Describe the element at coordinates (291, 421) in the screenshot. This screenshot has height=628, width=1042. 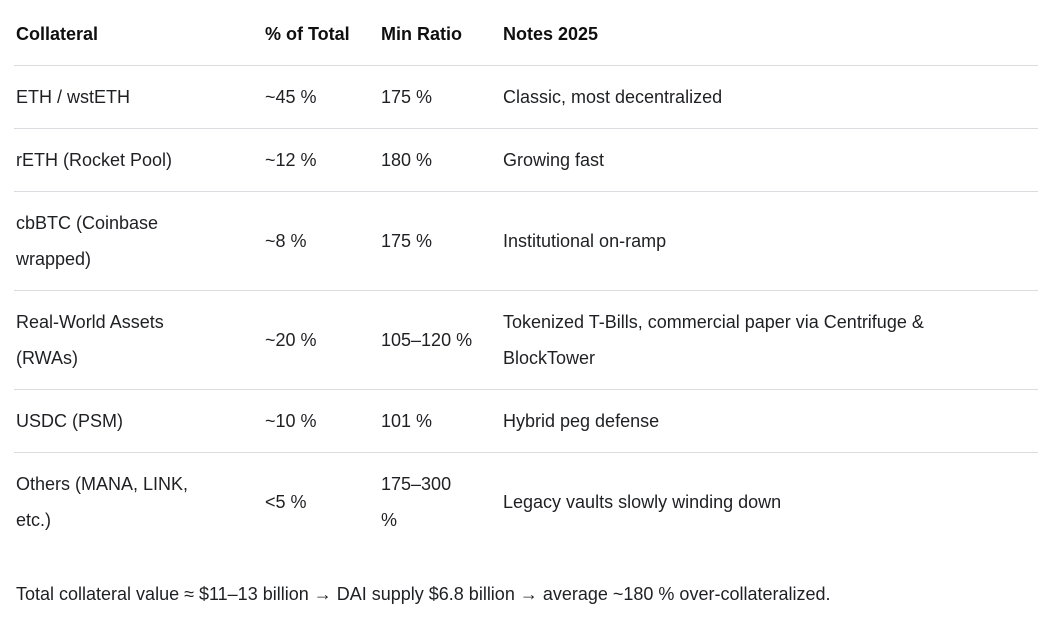
I see `cell-pct-of-total: ~10 %` at that location.